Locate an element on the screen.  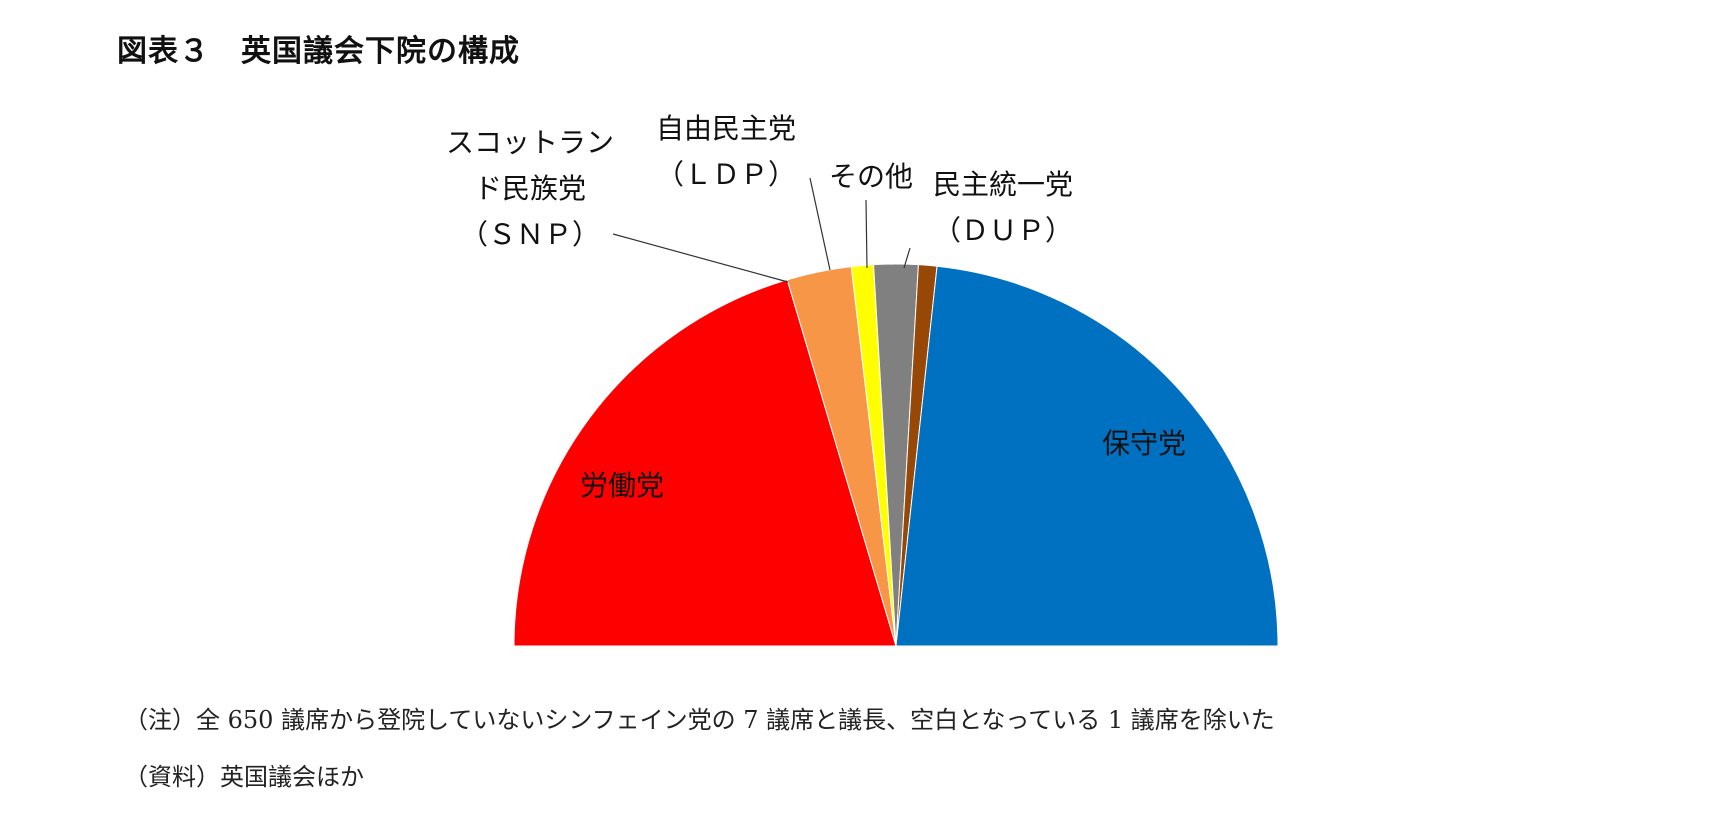
slice-label-5: 民主統一党 （ＤＵＰ） is located at coordinates (1003, 207).